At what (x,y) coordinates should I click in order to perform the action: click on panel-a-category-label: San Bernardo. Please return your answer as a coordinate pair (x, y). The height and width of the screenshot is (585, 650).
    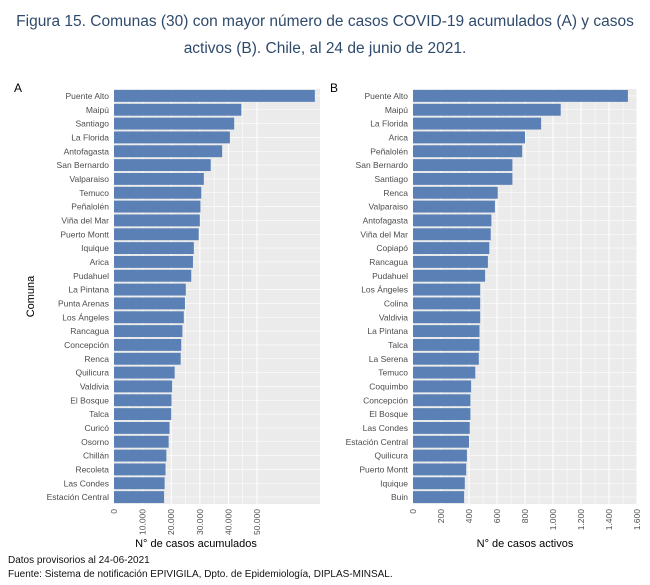
    Looking at the image, I should click on (83, 165).